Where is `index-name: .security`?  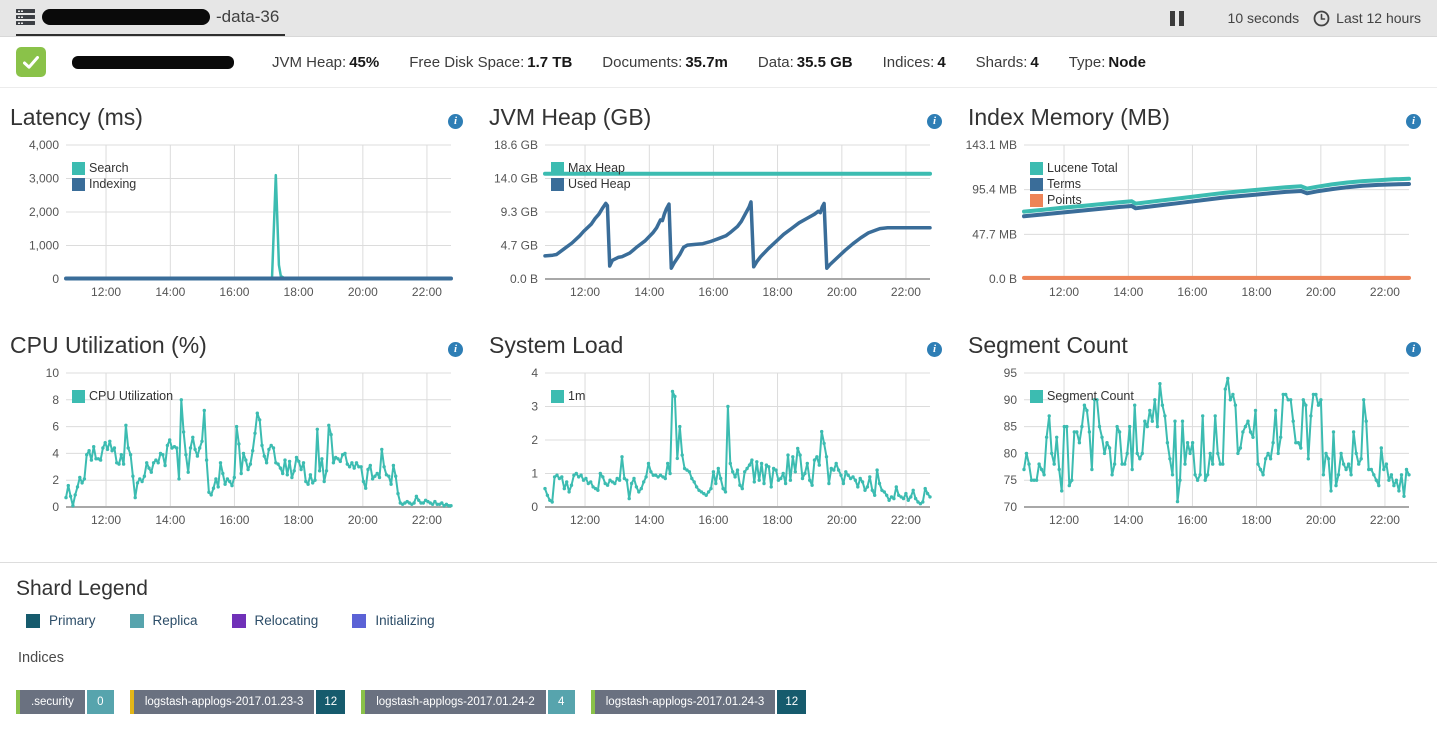
index-name: .security is located at coordinates (52, 702).